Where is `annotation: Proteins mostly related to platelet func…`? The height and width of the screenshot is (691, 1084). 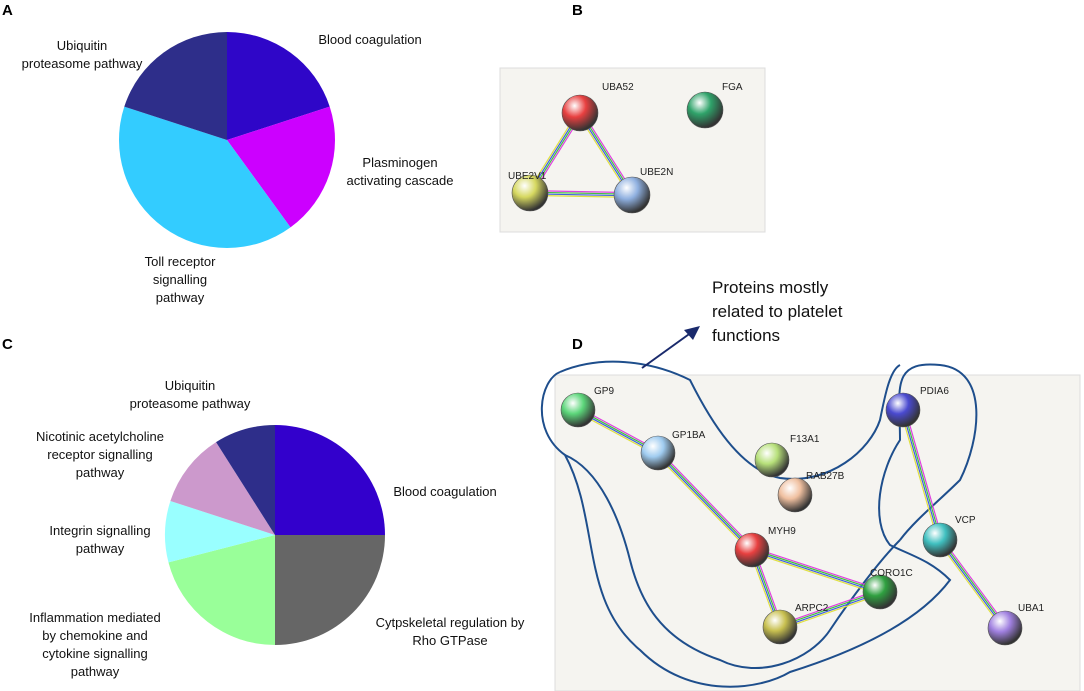 annotation: Proteins mostly related to platelet func… is located at coordinates (777, 311).